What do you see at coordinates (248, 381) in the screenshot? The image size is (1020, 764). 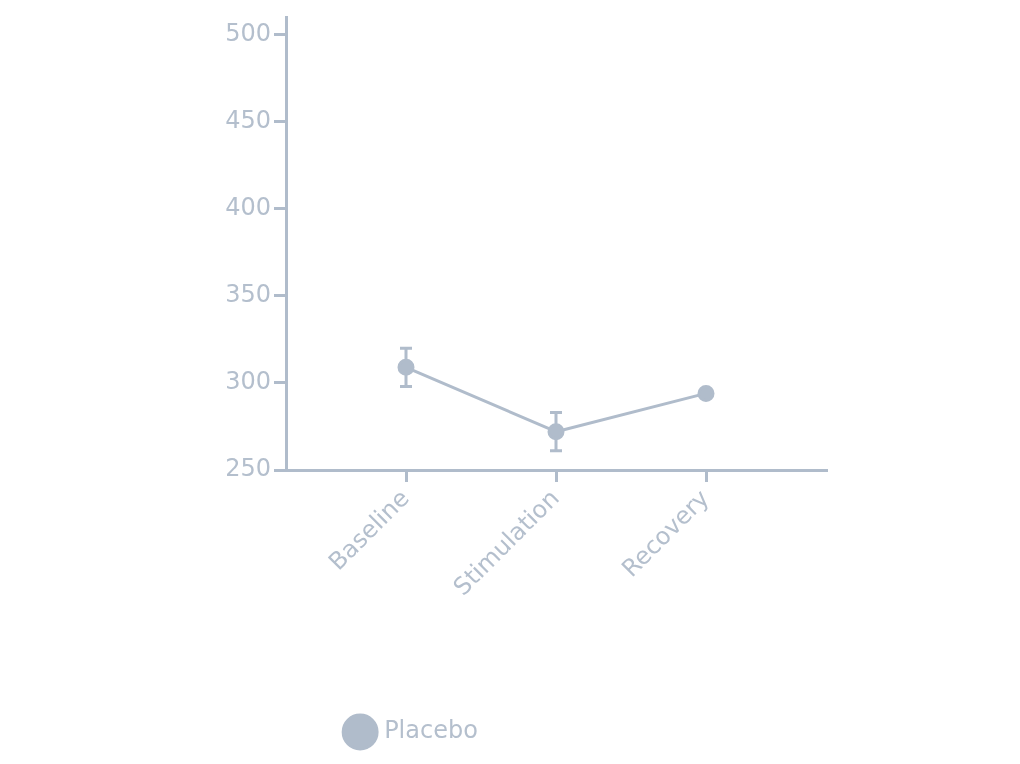 I see `y-tick-label: 300` at bounding box center [248, 381].